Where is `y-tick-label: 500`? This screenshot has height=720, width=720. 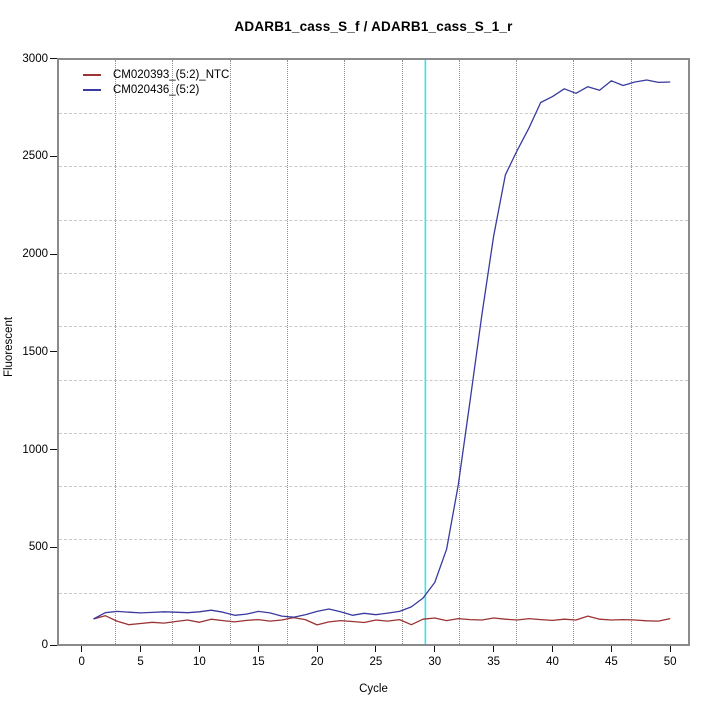 y-tick-label: 500 is located at coordinates (38, 547).